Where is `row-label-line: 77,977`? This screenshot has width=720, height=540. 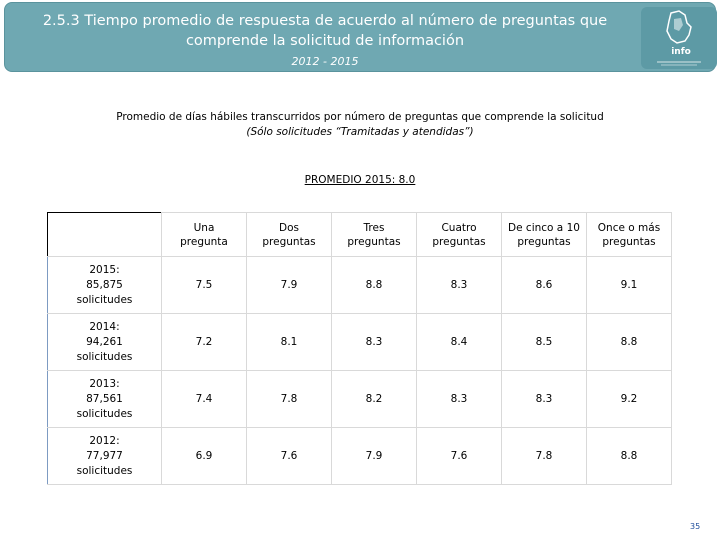 row-label-line: 77,977 is located at coordinates (104, 455).